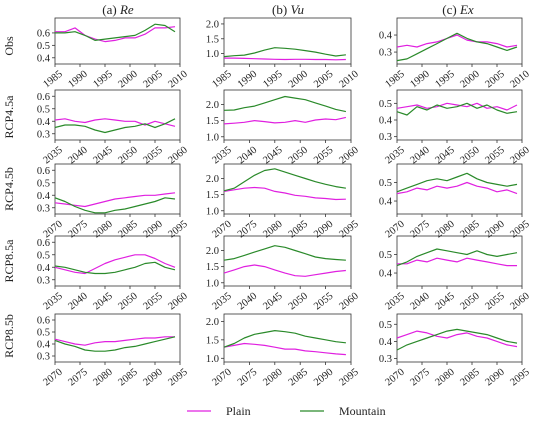  I want to click on row-label-rcp45a: RCP4.5a, so click(9, 117).